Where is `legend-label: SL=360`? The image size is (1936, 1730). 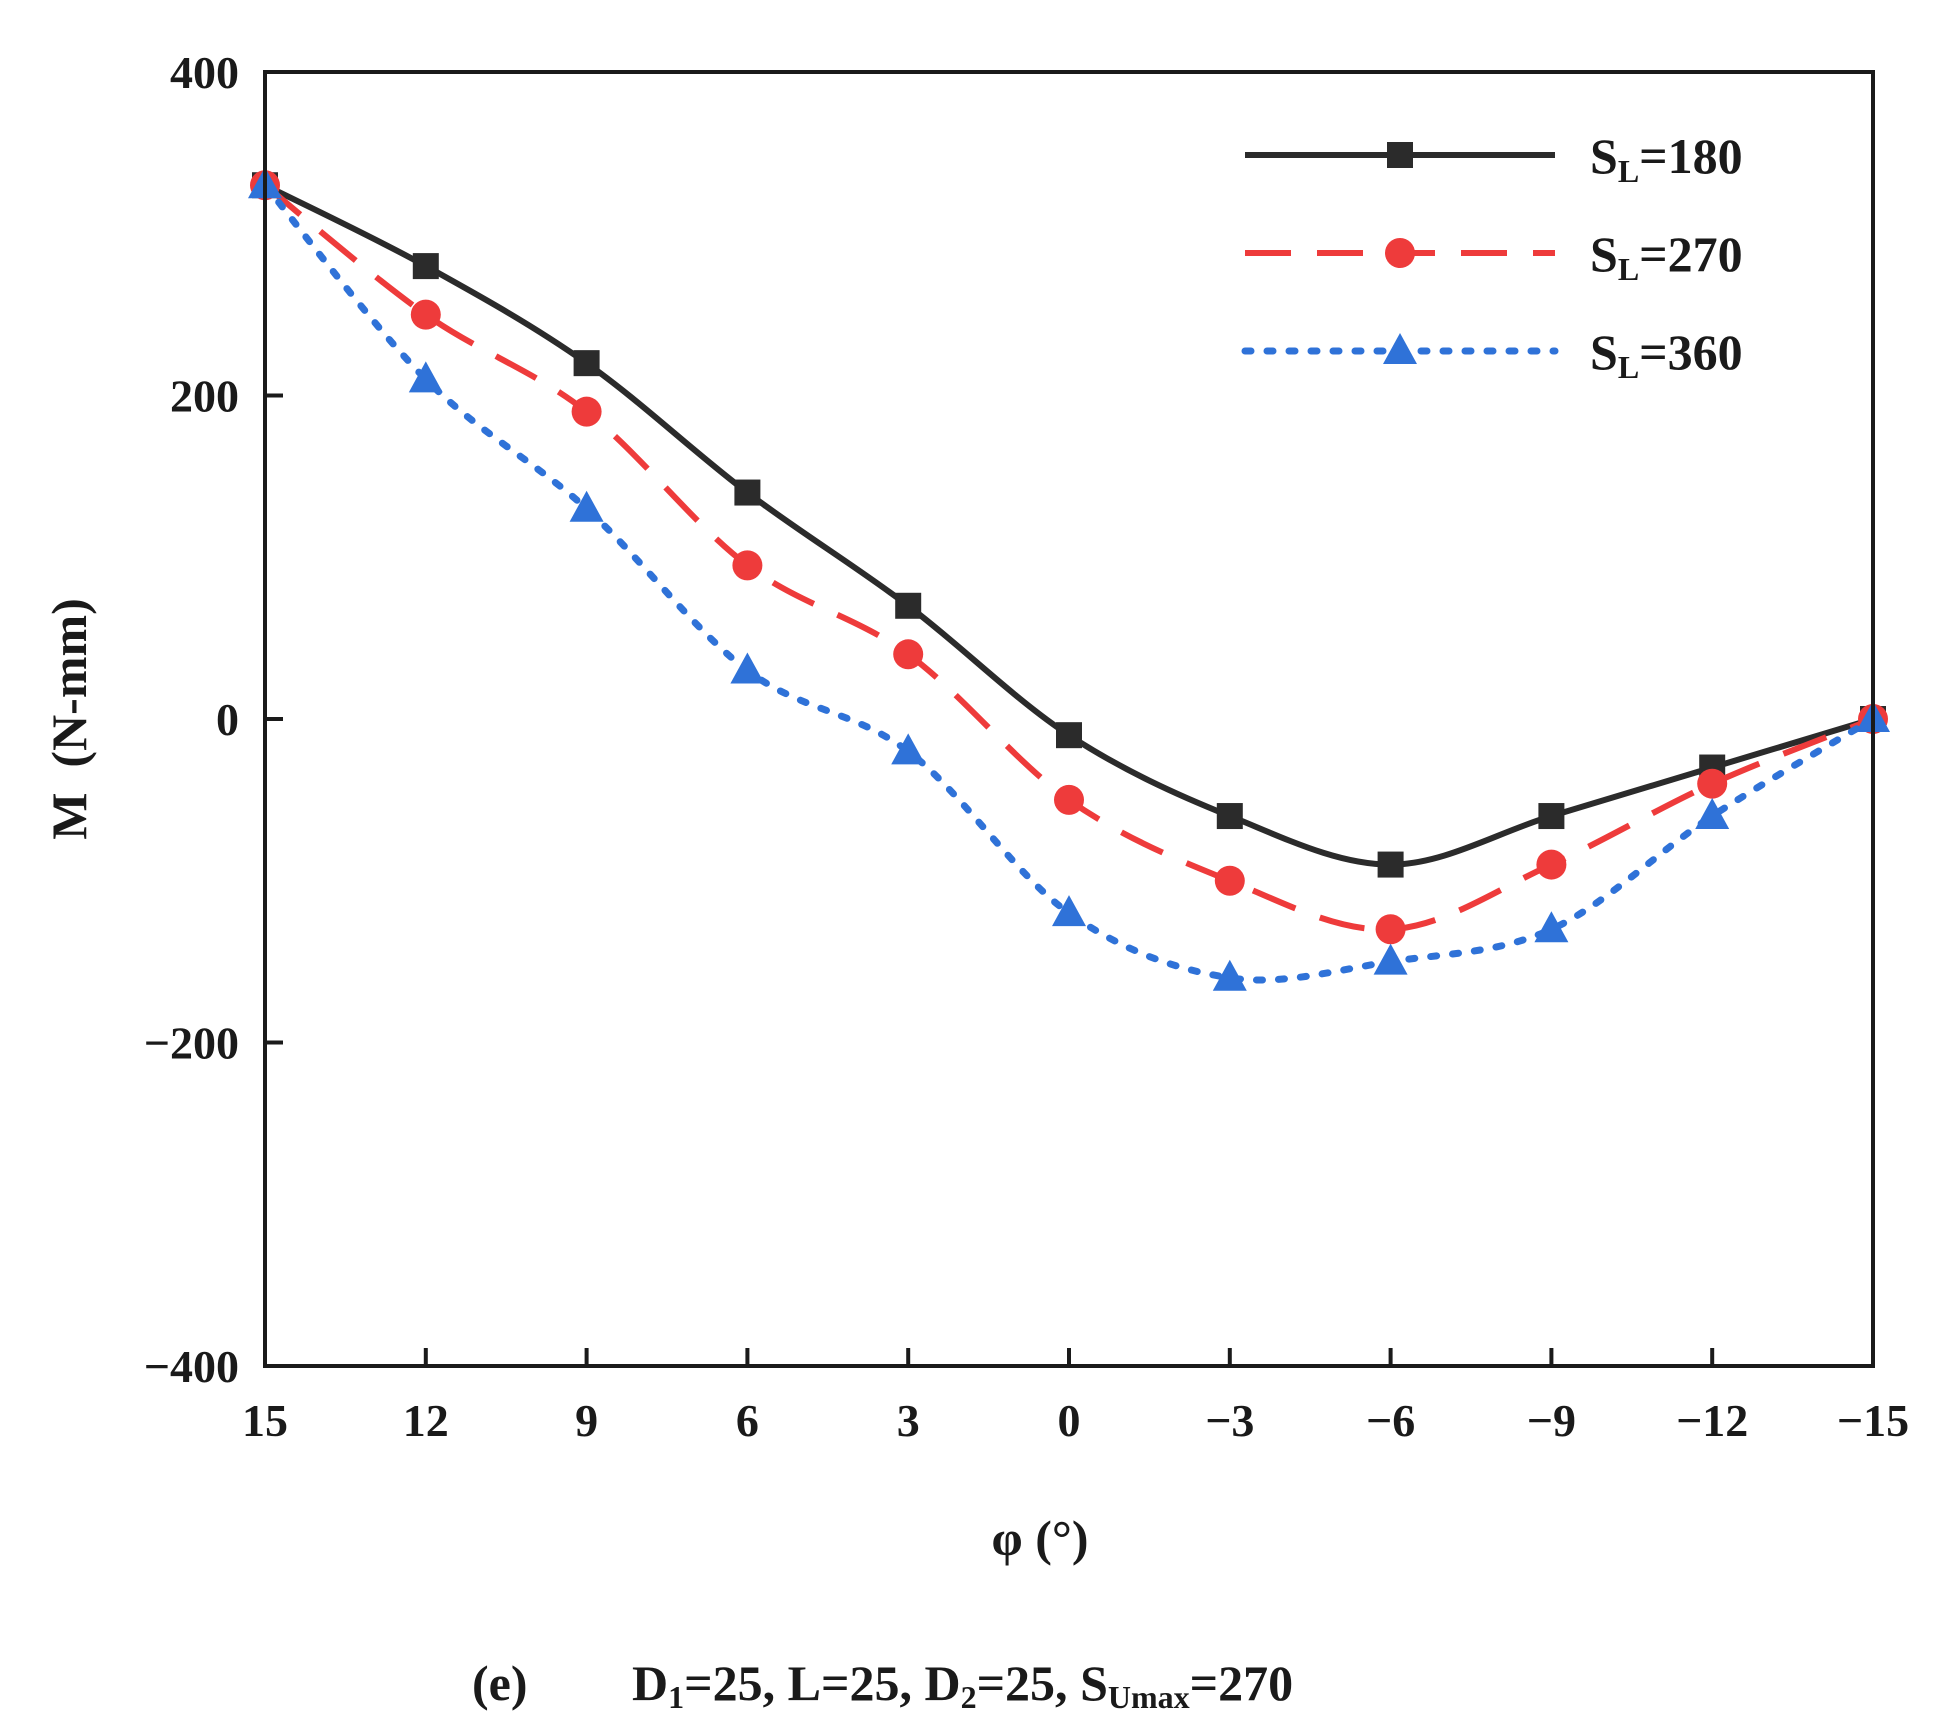
legend-label: SL=360 is located at coordinates (1666, 354).